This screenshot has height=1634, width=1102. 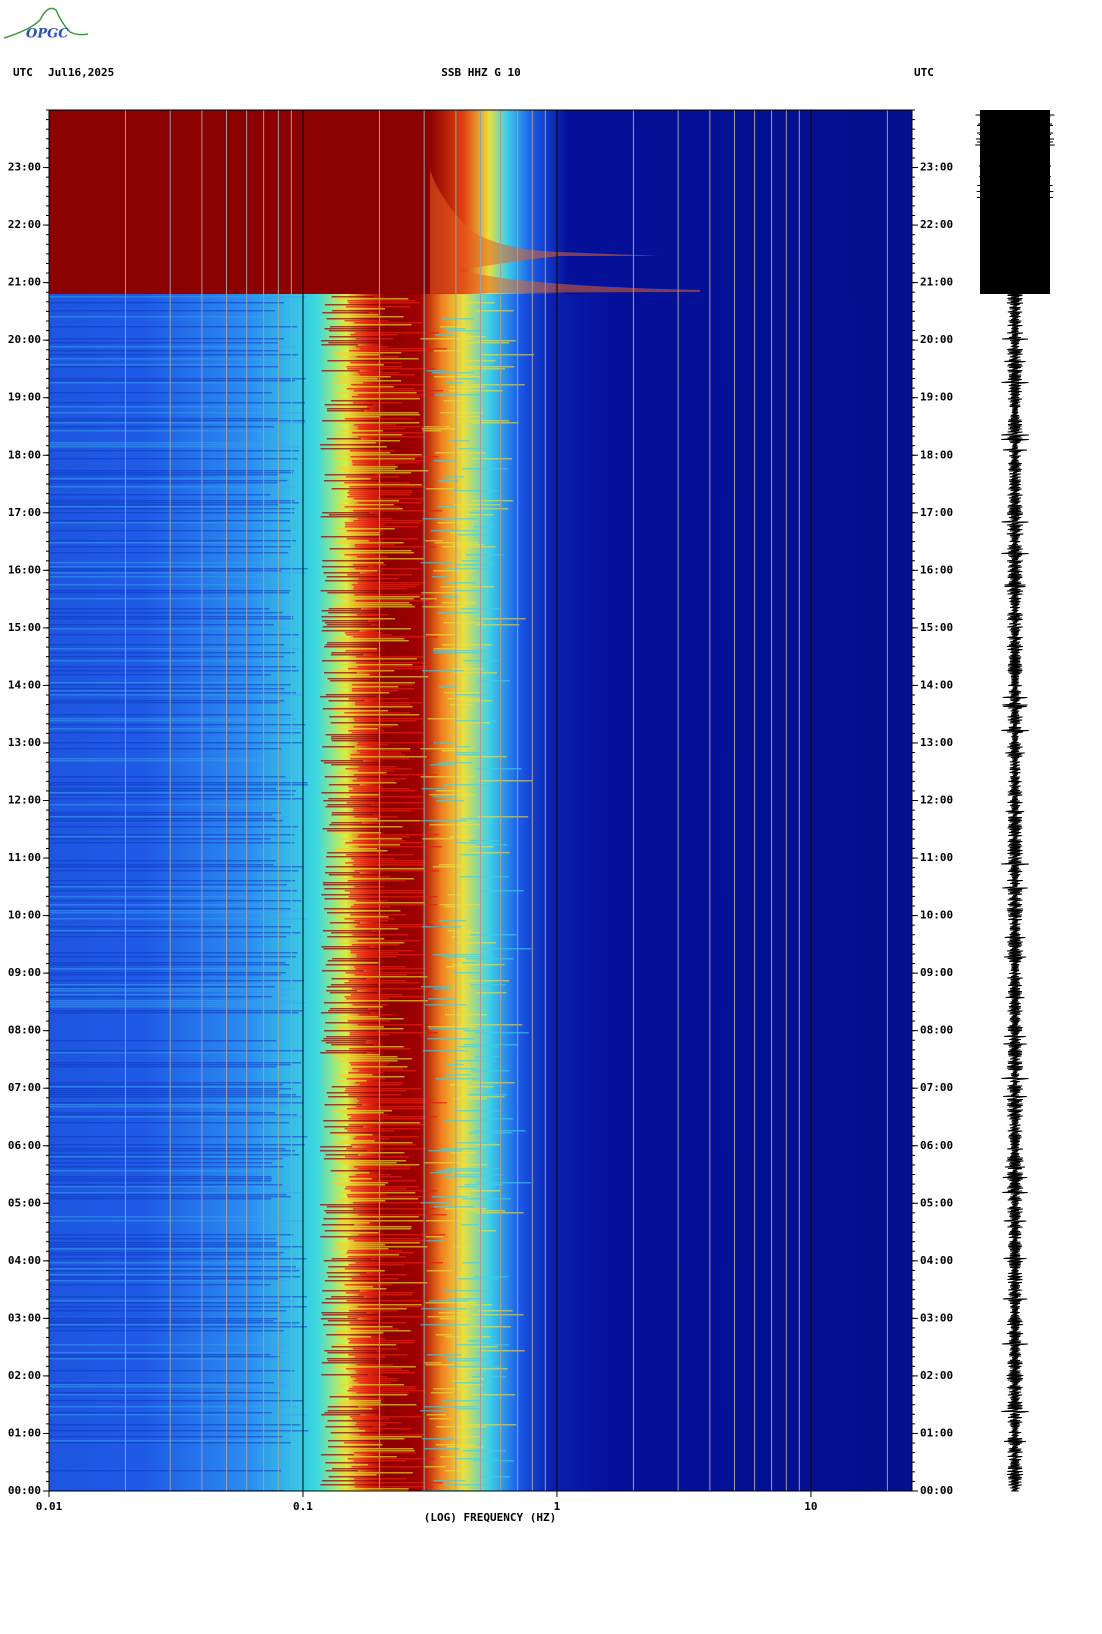 I want to click on y-tick-label: 23:00, so click(x=936, y=167).